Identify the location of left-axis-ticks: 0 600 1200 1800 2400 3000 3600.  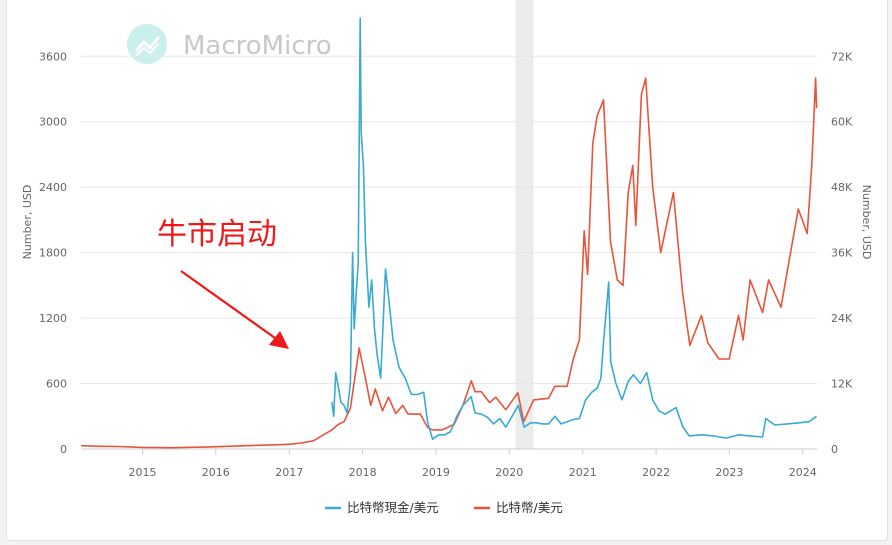
(53, 253).